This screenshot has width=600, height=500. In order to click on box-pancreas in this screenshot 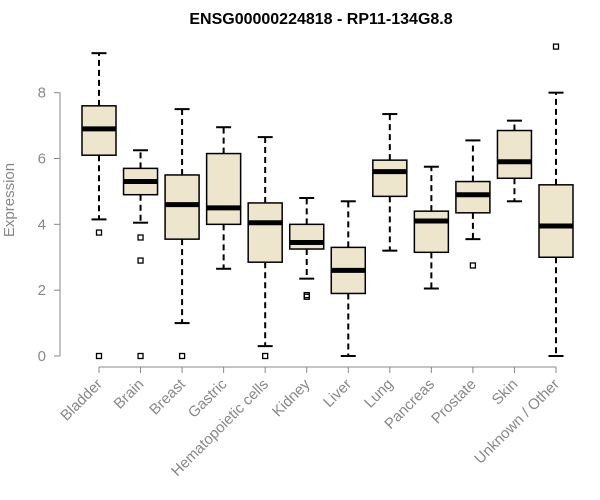, I will do `click(431, 227)`.